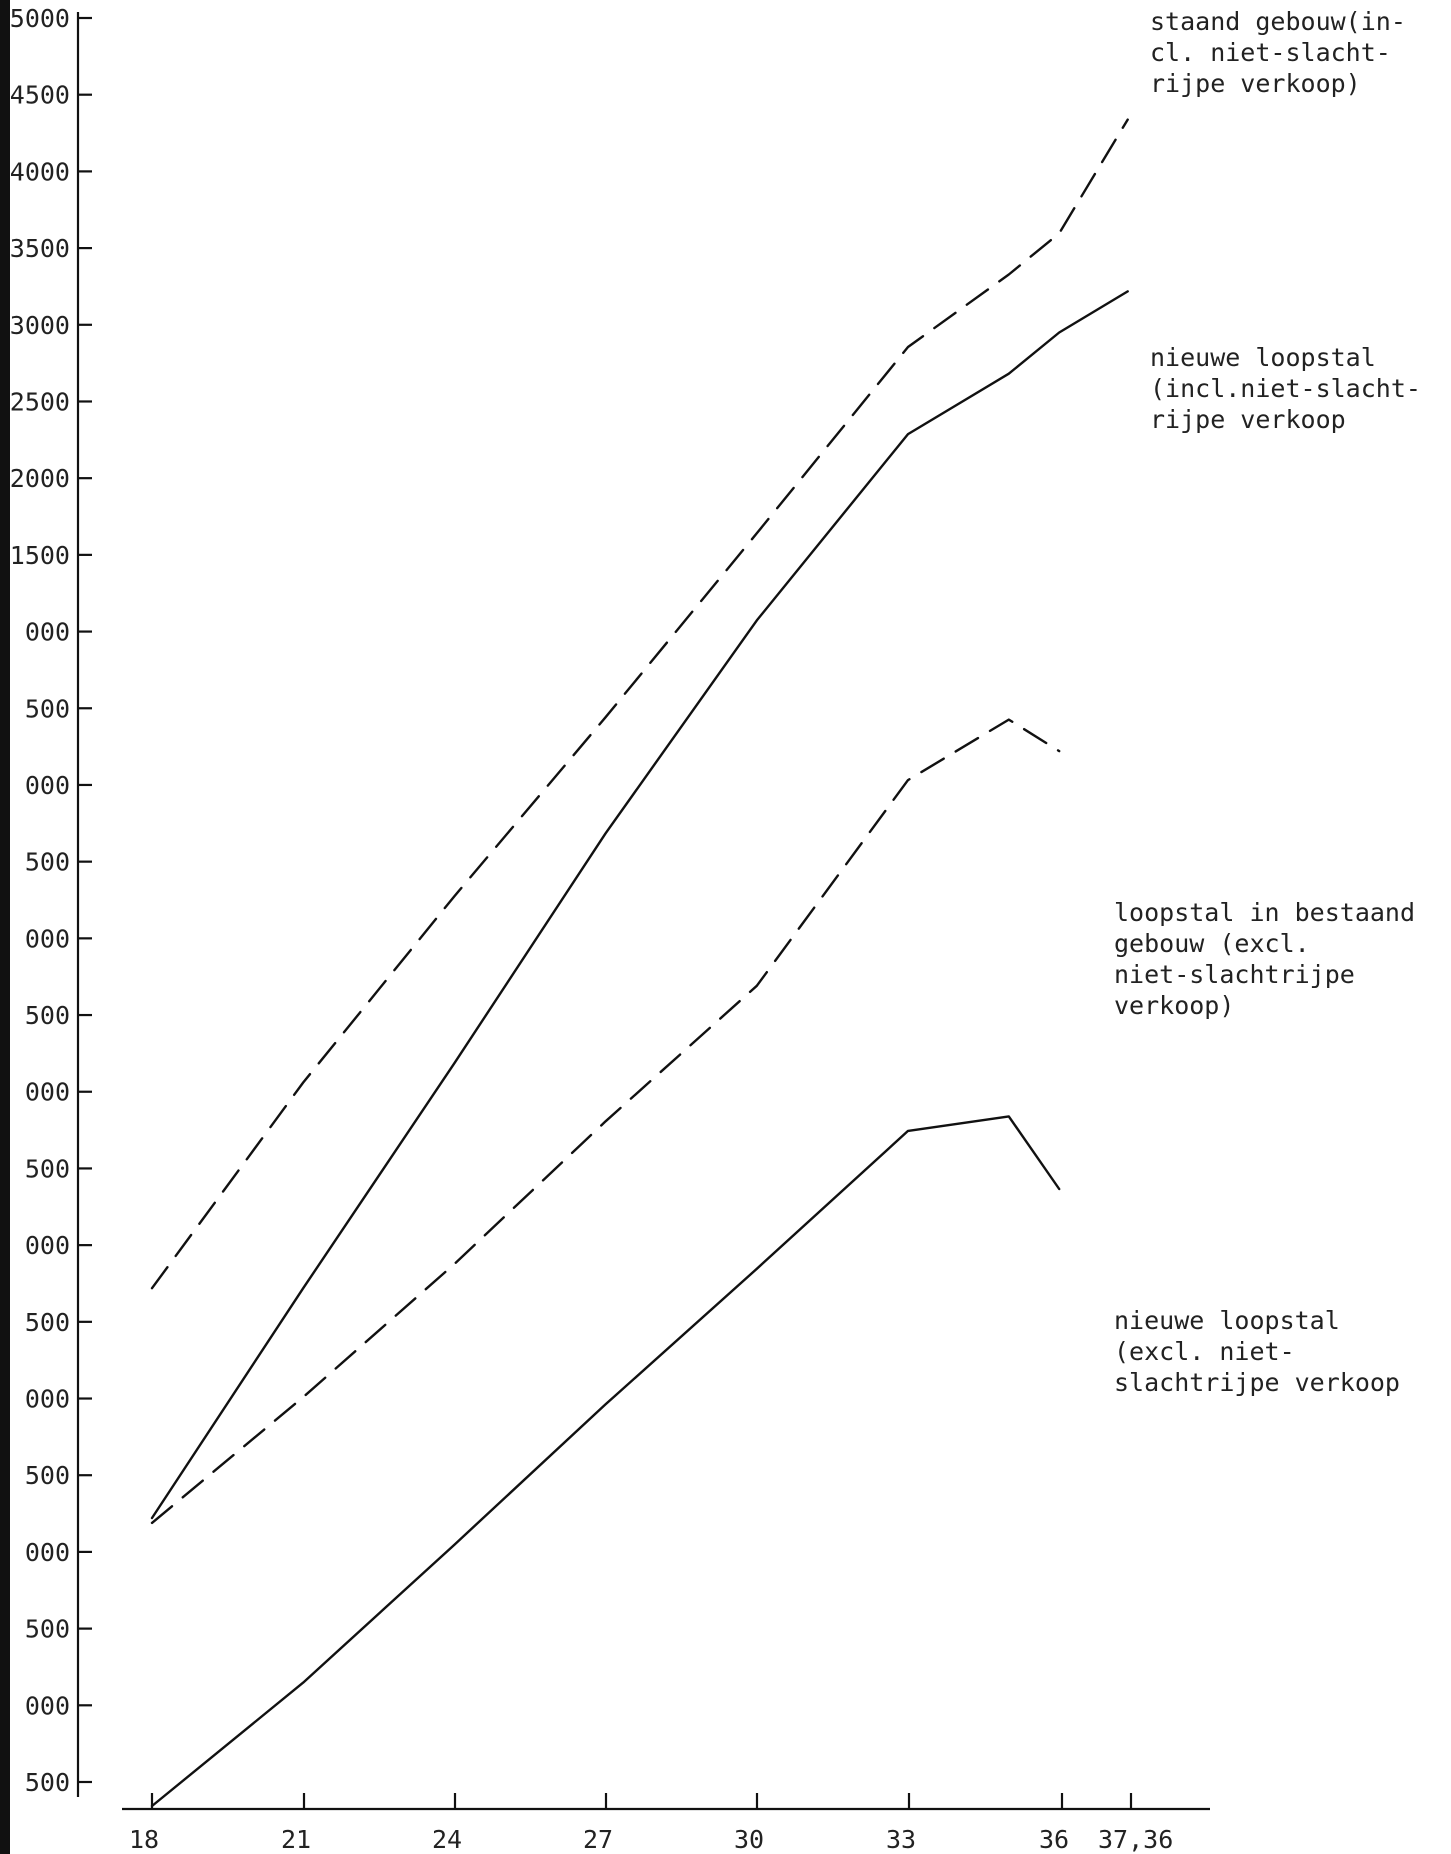 Image resolution: width=1451 pixels, height=1854 pixels. What do you see at coordinates (40, 95) in the screenshot?
I see `y-tick-label: 4500` at bounding box center [40, 95].